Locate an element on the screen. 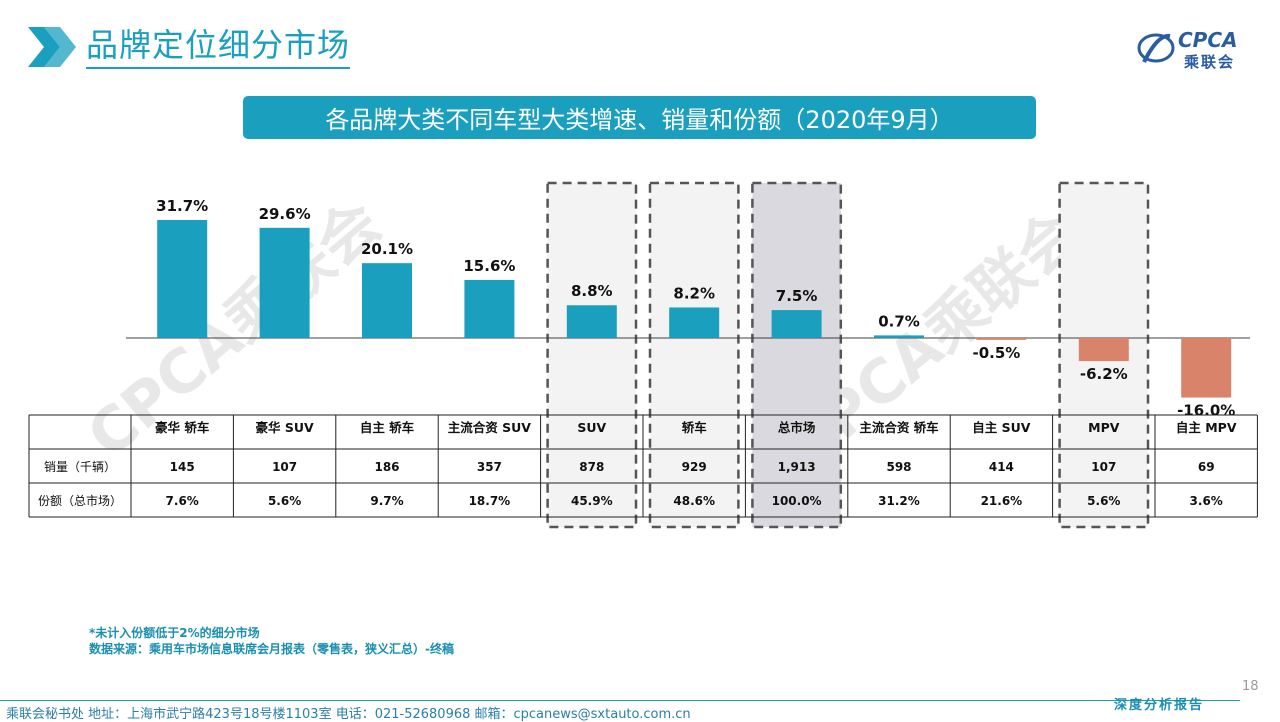 The image size is (1280, 722). table-share-cell: 9.7% is located at coordinates (386, 501).